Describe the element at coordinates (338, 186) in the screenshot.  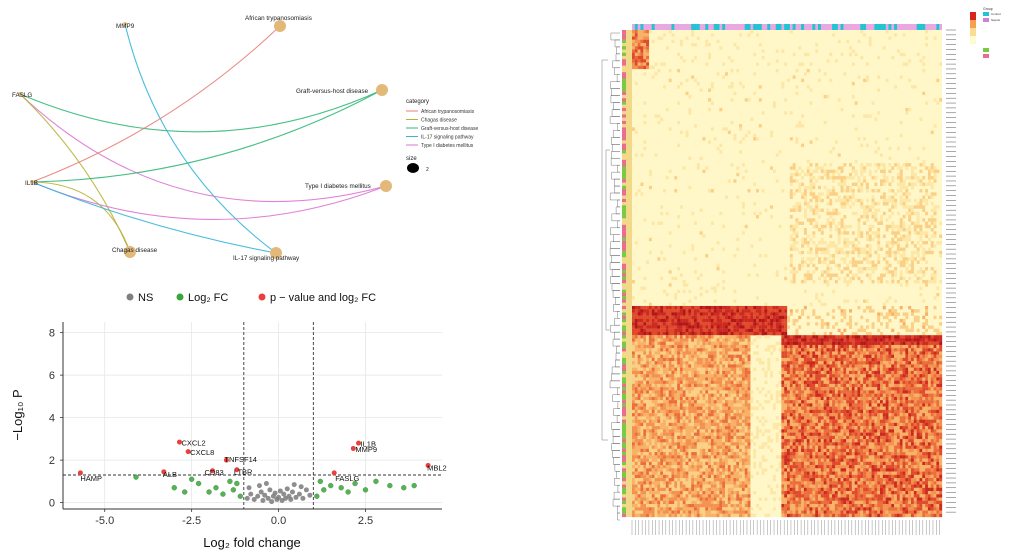
I see `cnet-node-label: Type I diabetes mellitus` at that location.